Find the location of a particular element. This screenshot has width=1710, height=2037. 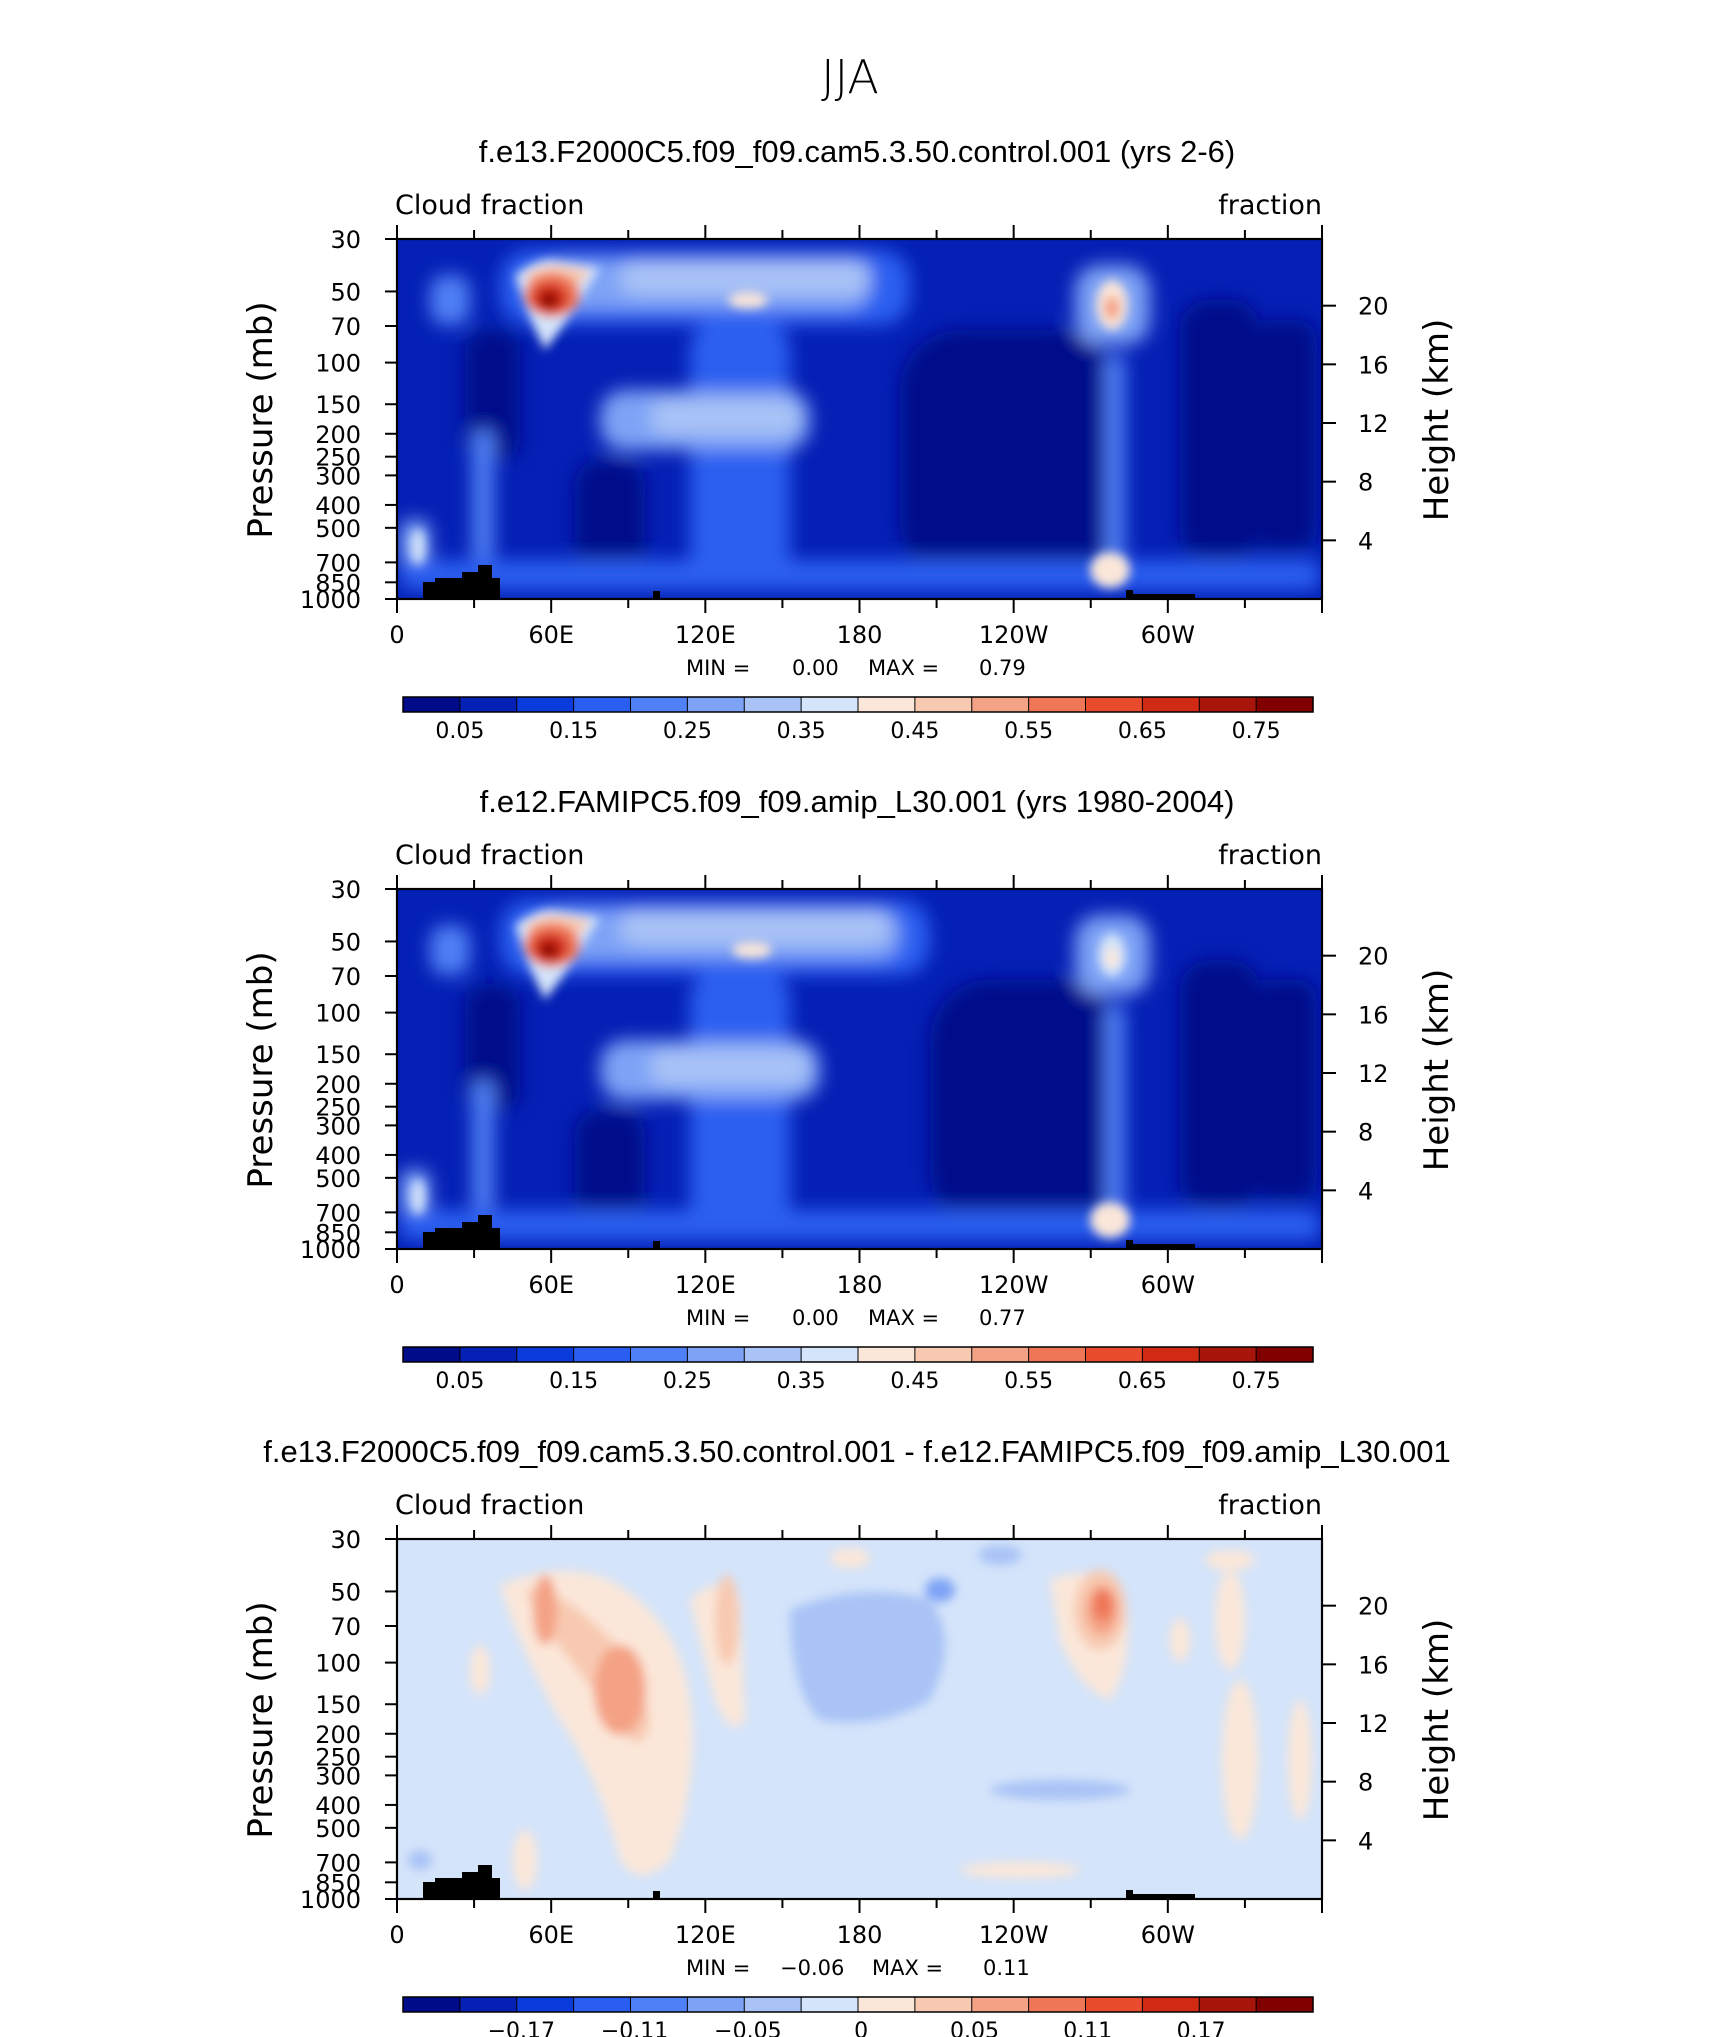

colorbar-label: 0.11 is located at coordinates (1087, 2028).